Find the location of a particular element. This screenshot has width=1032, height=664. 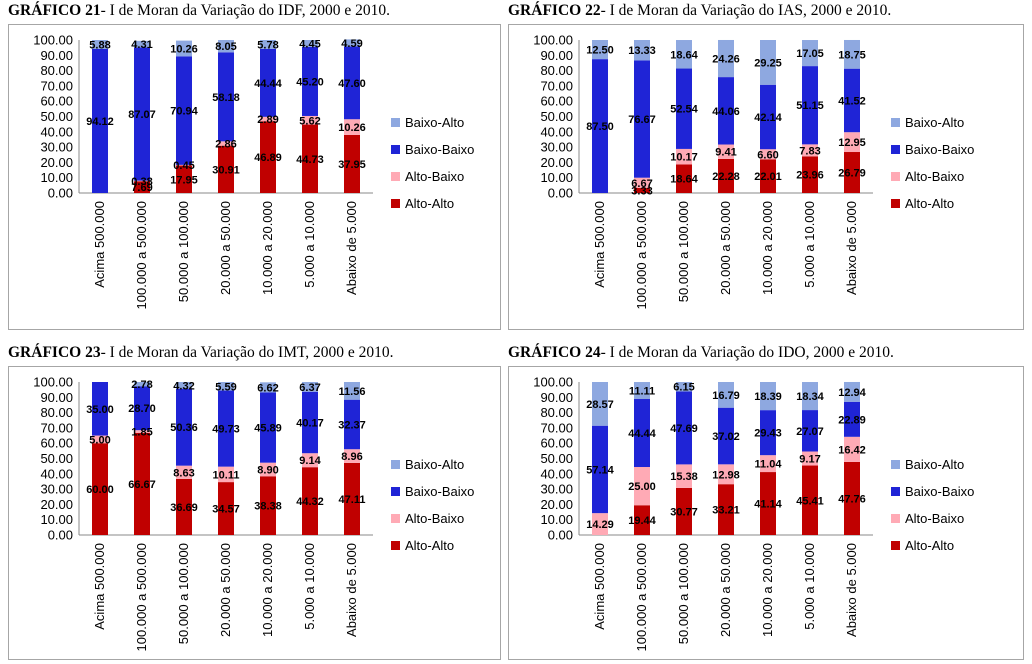

bars is located at coordinates (226, 458).